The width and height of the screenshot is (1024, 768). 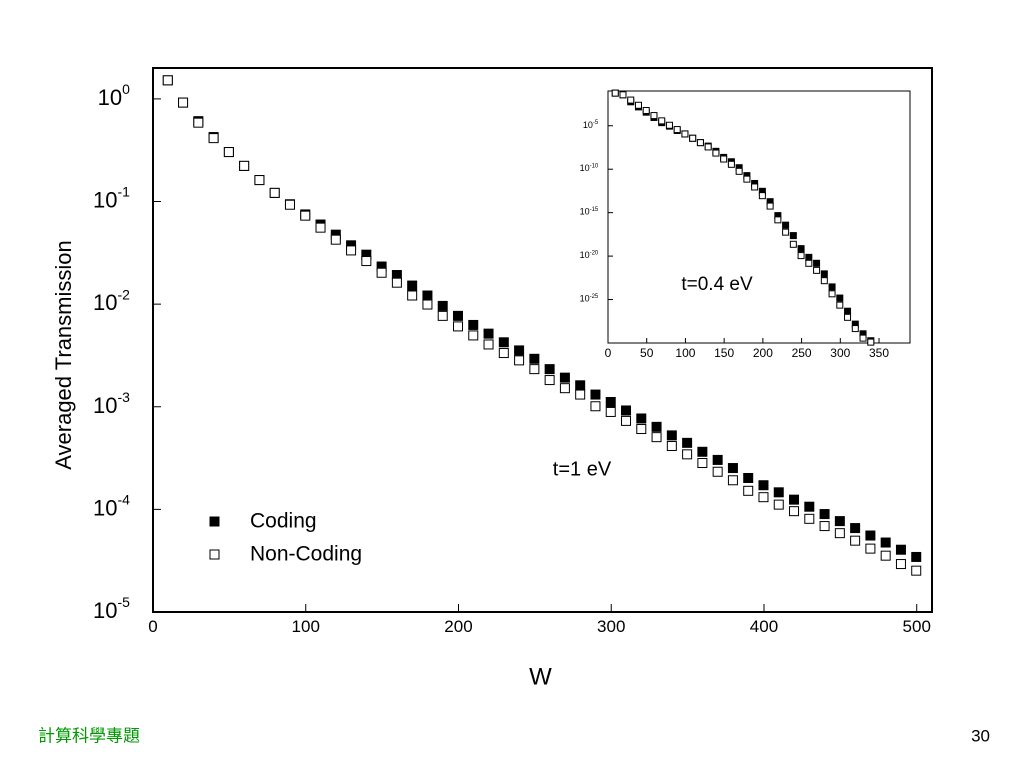 What do you see at coordinates (594, 210) in the screenshot?
I see `y-tick-exponent: -15` at bounding box center [594, 210].